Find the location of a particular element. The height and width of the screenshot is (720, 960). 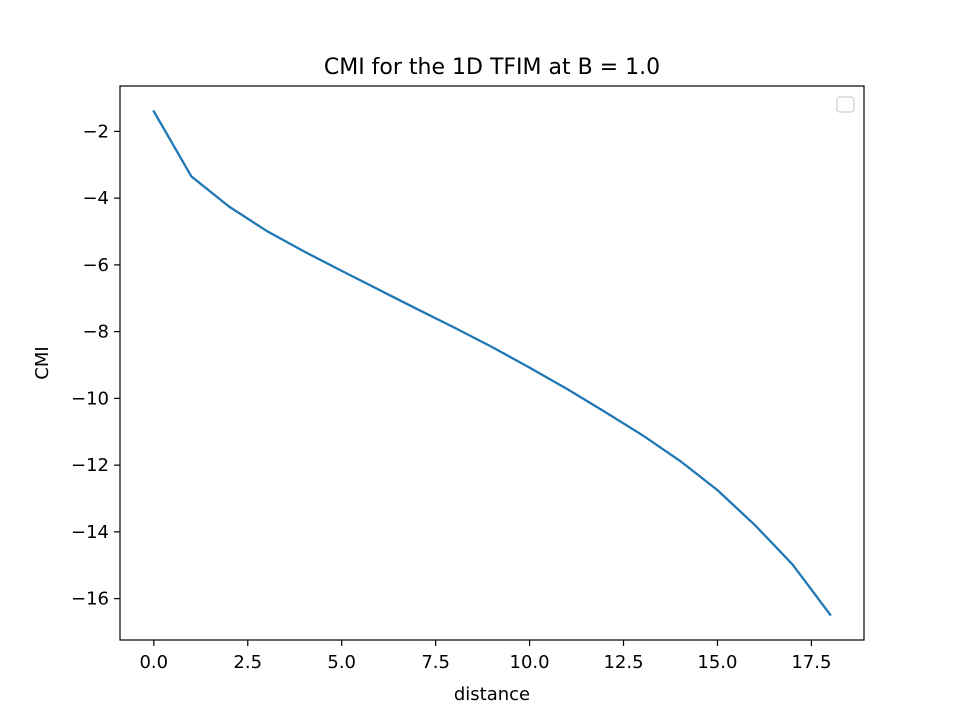

y-tick-label: −6 is located at coordinates (95, 265).